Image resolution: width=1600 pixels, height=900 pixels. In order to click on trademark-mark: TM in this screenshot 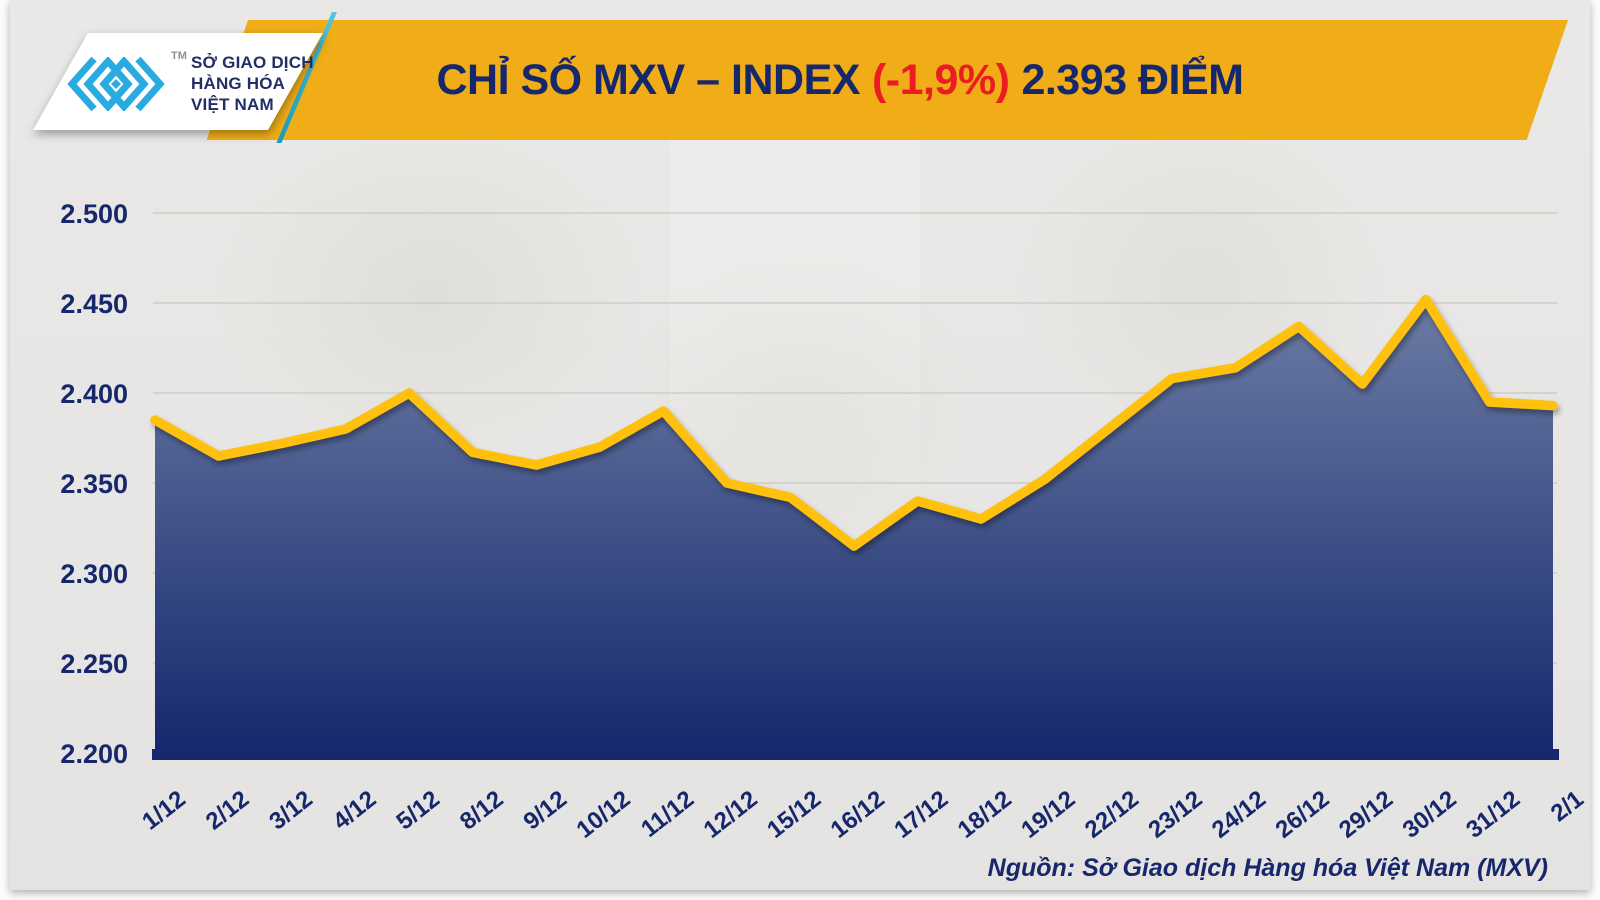, I will do `click(179, 56)`.